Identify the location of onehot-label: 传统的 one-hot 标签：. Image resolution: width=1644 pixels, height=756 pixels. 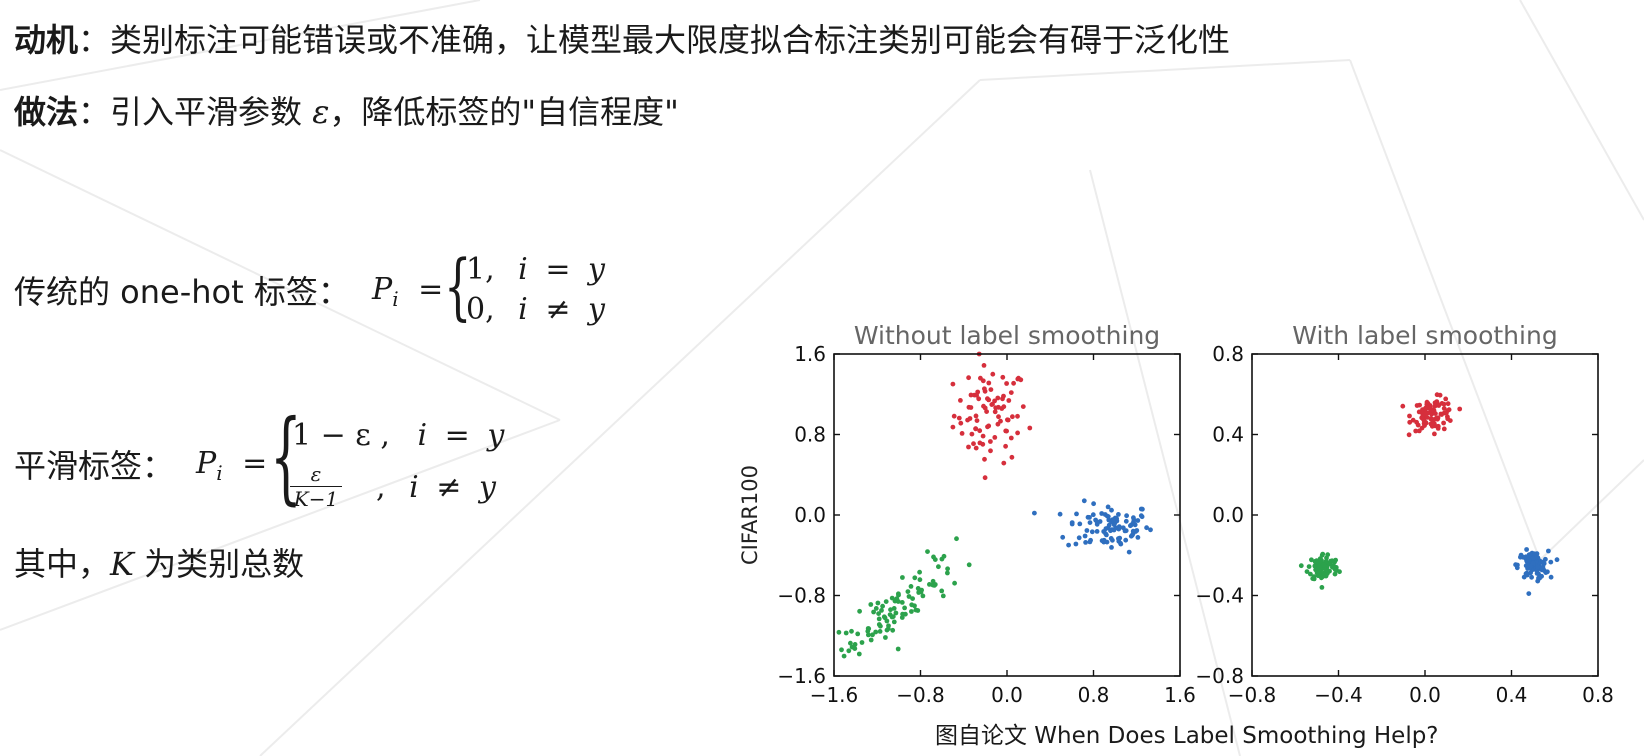
(182, 292).